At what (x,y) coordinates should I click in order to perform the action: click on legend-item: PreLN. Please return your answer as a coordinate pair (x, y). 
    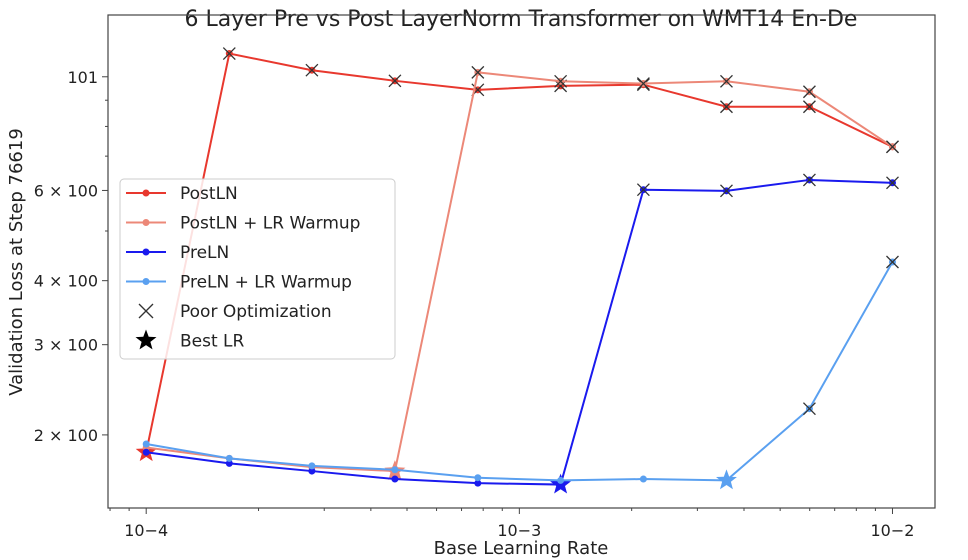
    Looking at the image, I should click on (177, 253).